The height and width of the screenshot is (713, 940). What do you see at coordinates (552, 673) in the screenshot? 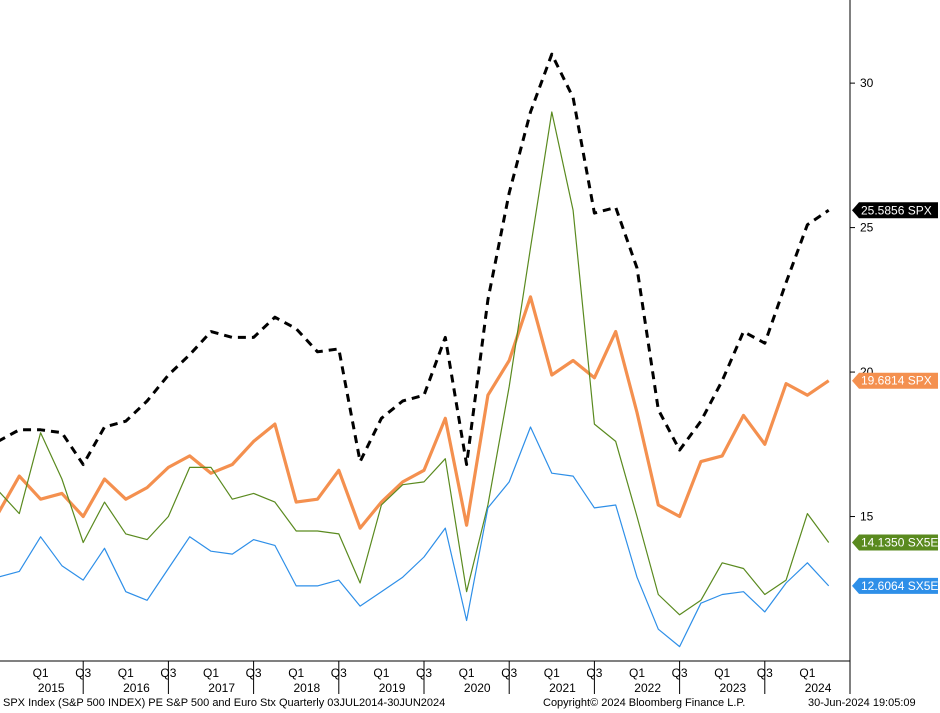
I see `quarter-label-12: Q1` at bounding box center [552, 673].